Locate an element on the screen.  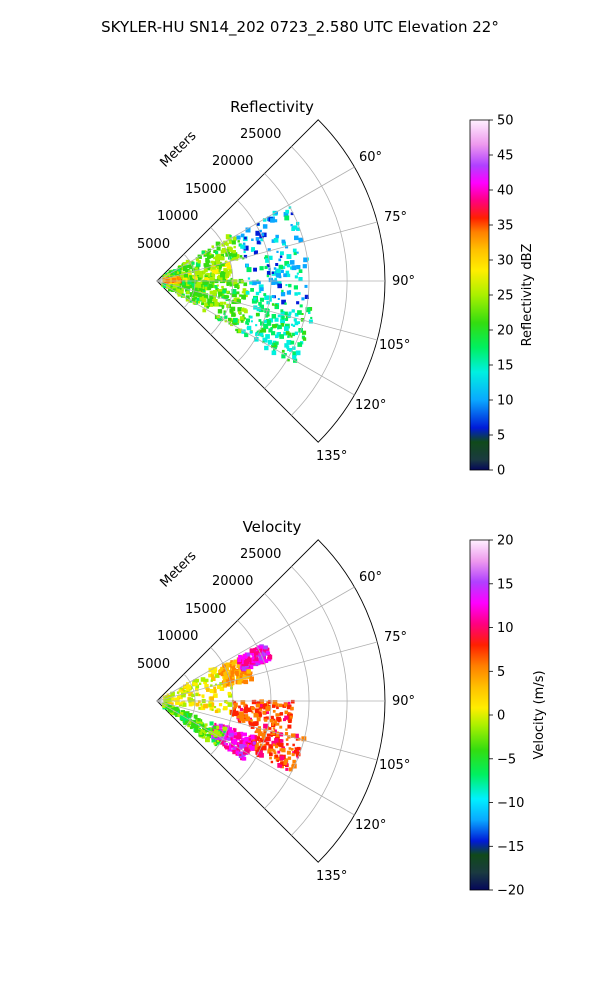
azimuth-spoke is located at coordinates (255, 338).